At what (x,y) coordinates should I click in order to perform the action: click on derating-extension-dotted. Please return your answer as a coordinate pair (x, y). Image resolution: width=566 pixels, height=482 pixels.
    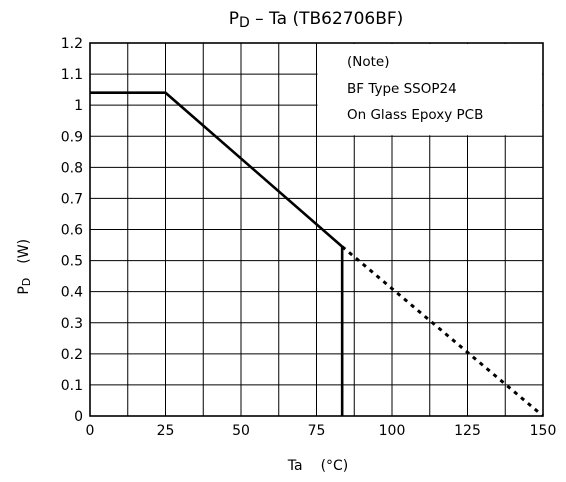
    Looking at the image, I should click on (442, 331).